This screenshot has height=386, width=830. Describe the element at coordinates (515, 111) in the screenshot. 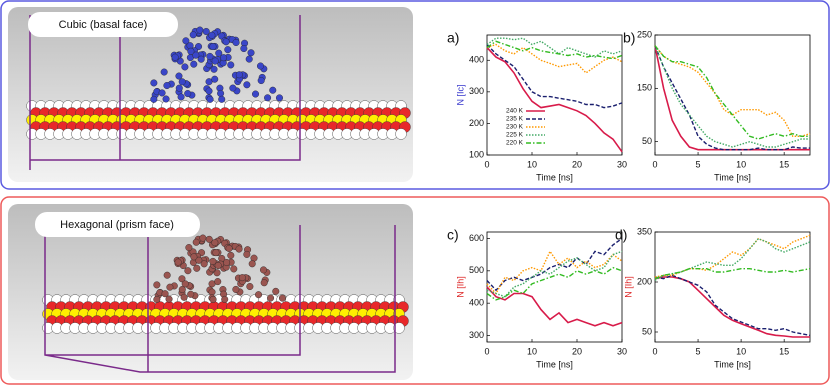

I see `legend-label: 240 K` at that location.